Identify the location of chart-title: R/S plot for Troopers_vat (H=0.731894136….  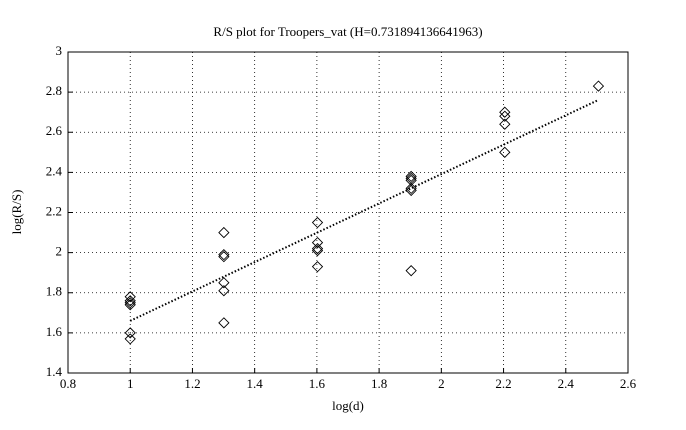
(347, 31).